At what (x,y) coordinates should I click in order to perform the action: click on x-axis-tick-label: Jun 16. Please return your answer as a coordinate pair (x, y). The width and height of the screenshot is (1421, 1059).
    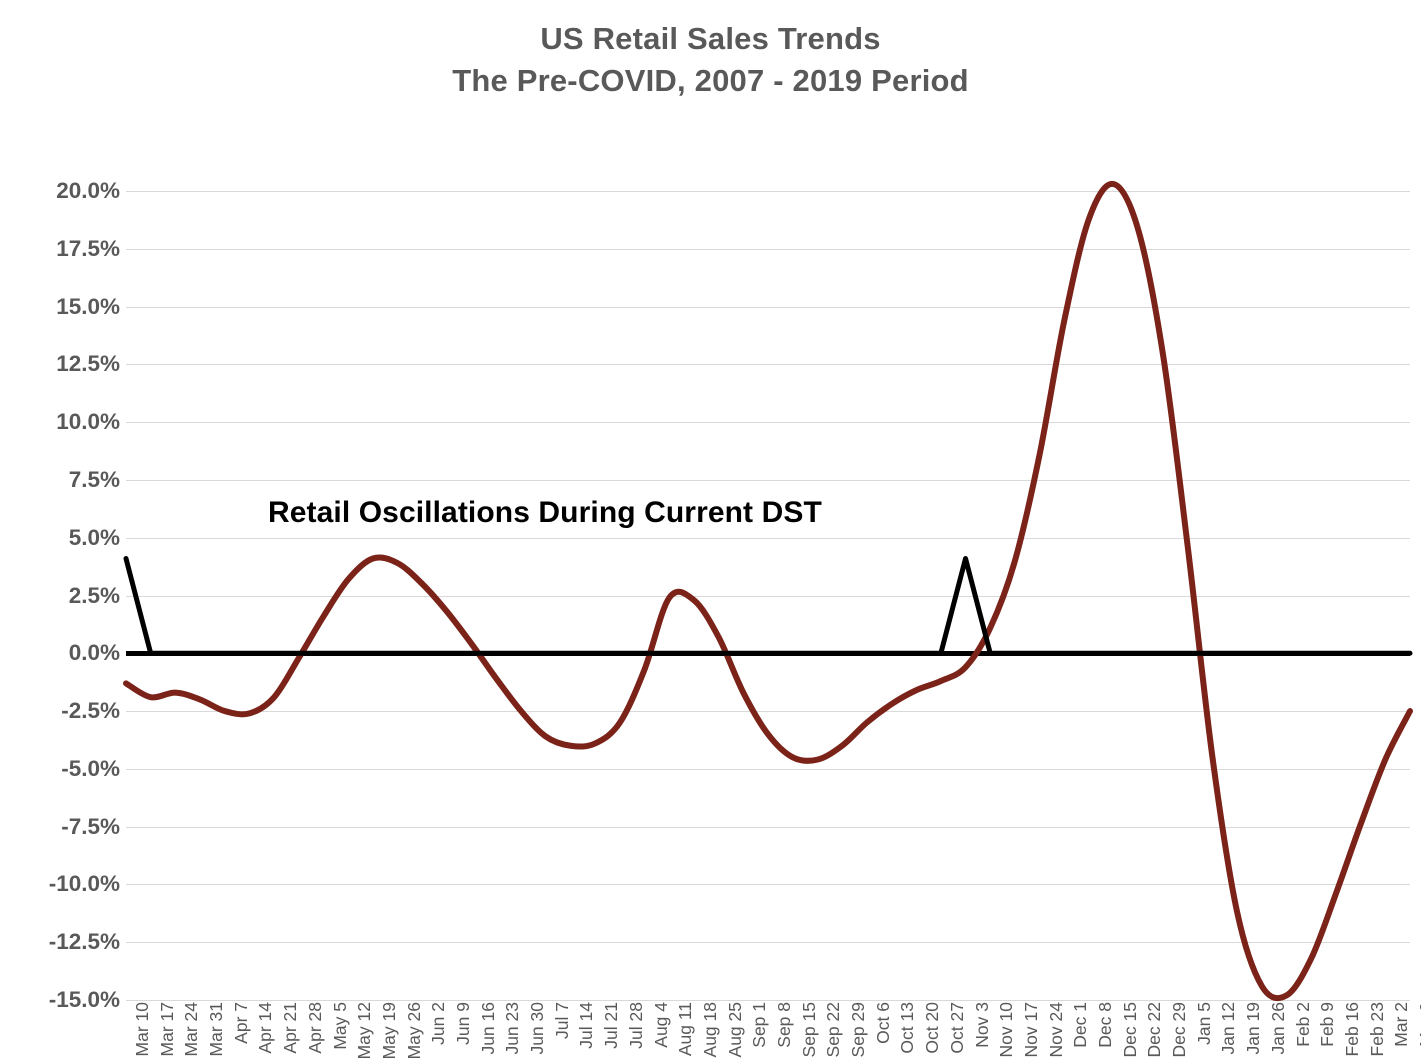
    Looking at the image, I should click on (487, 1028).